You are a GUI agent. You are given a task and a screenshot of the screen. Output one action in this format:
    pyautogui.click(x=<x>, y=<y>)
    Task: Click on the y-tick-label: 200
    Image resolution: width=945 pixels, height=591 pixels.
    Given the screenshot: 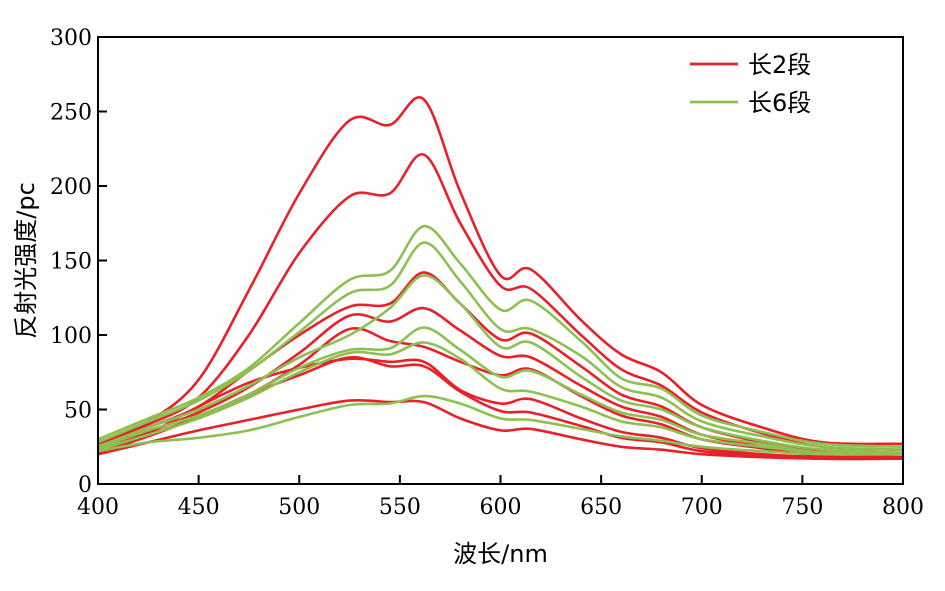 What is the action you would take?
    pyautogui.click(x=71, y=187)
    